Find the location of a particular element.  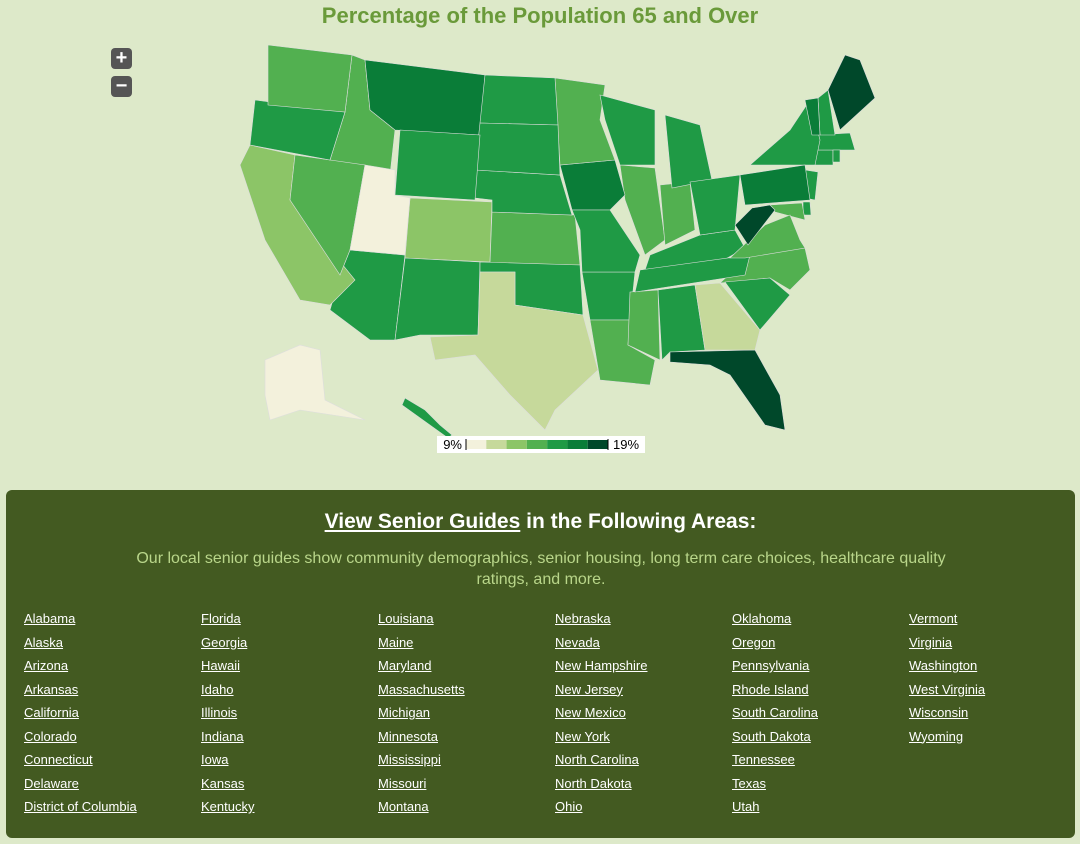

state-link: Mississippi is located at coordinates (409, 759).